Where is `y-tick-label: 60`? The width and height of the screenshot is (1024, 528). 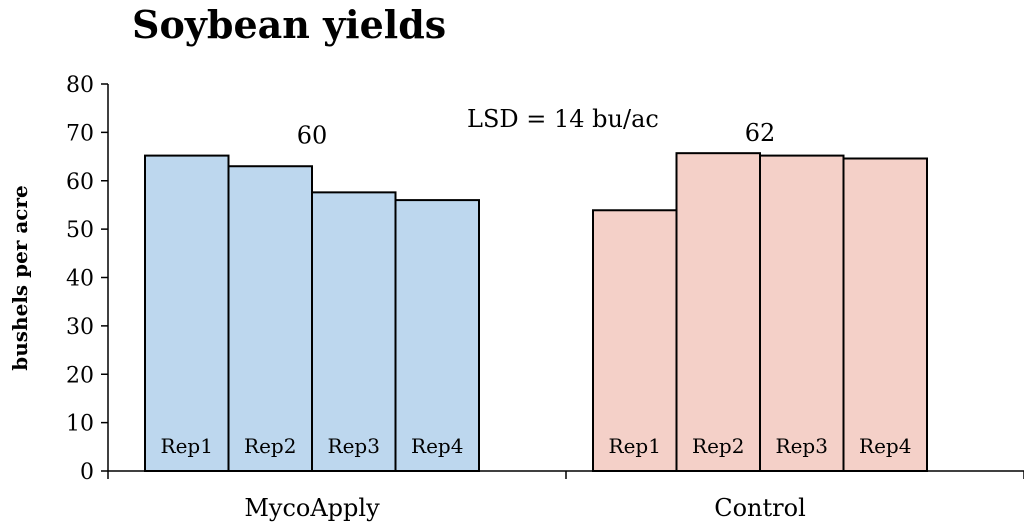
y-tick-label: 60 is located at coordinates (80, 182).